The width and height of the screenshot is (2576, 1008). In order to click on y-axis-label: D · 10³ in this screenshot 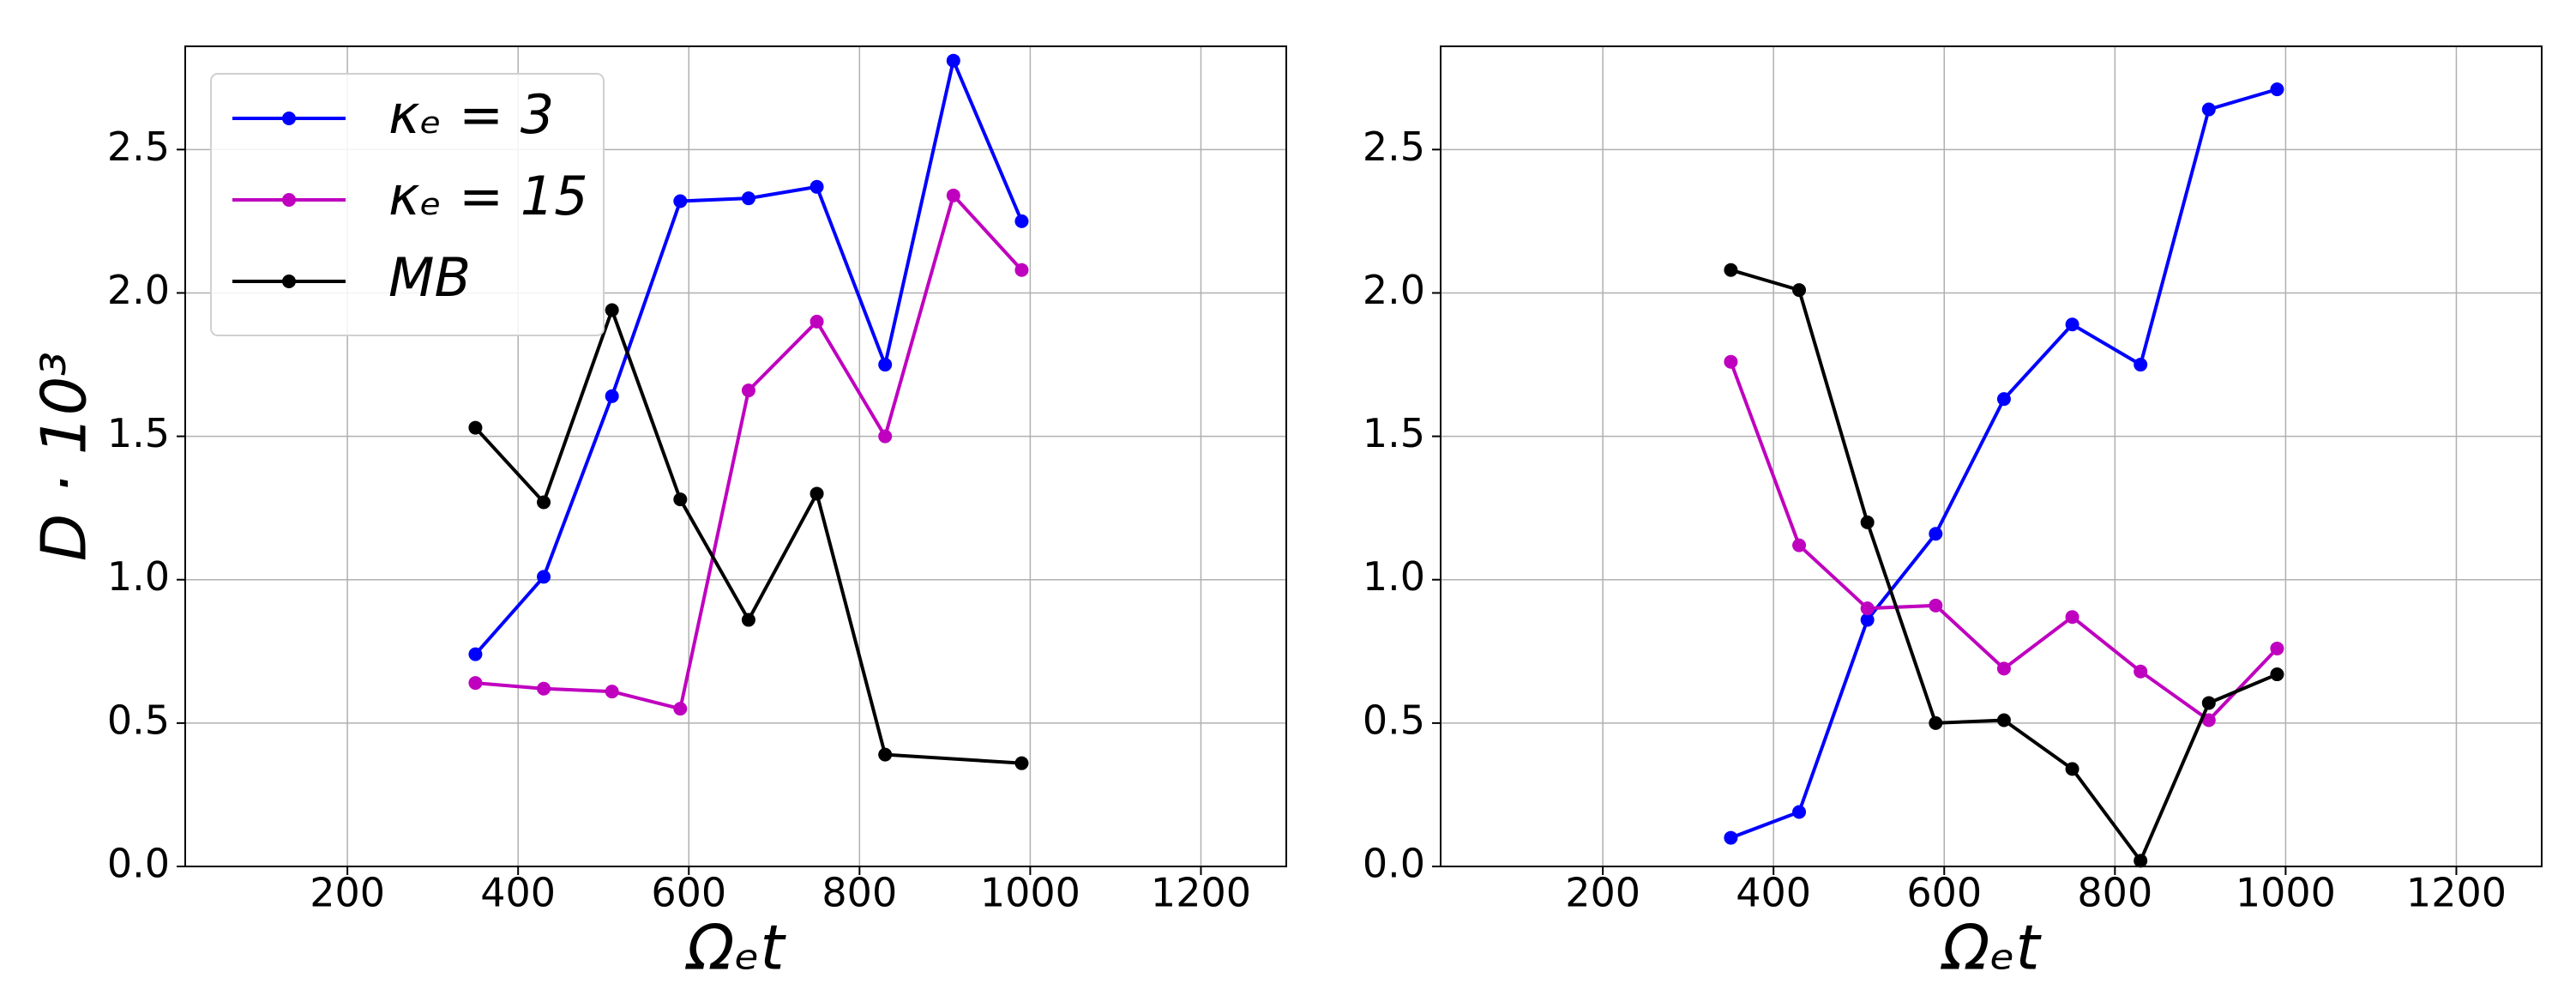, I will do `click(64, 457)`.